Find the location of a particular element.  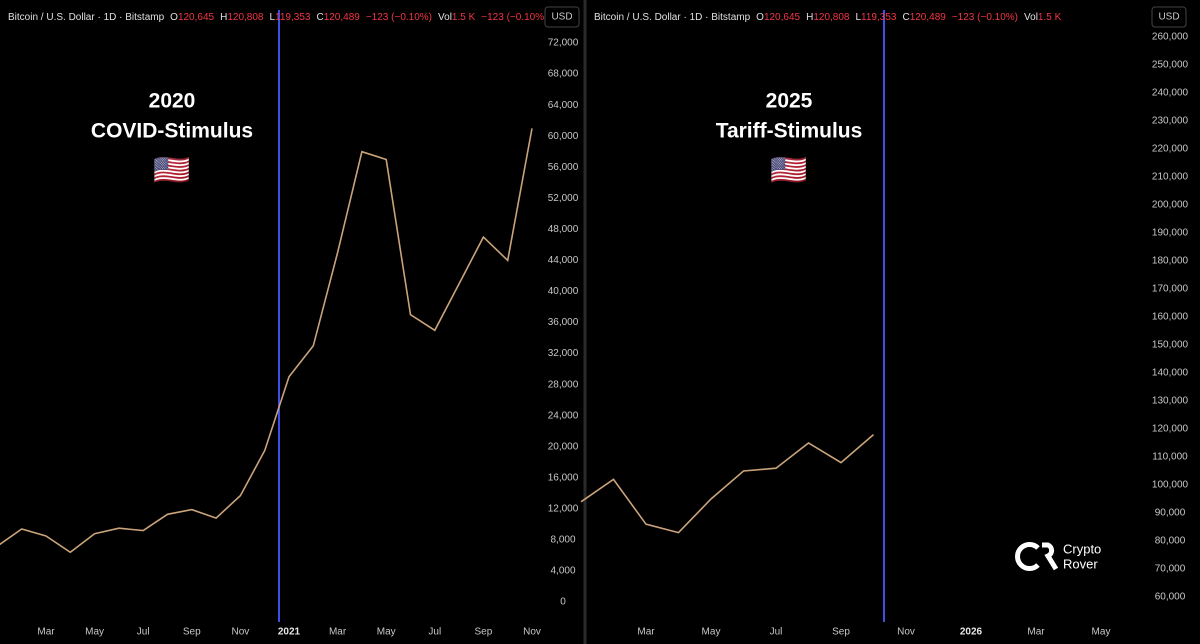

y-tick-label: 190,000 is located at coordinates (1170, 233).